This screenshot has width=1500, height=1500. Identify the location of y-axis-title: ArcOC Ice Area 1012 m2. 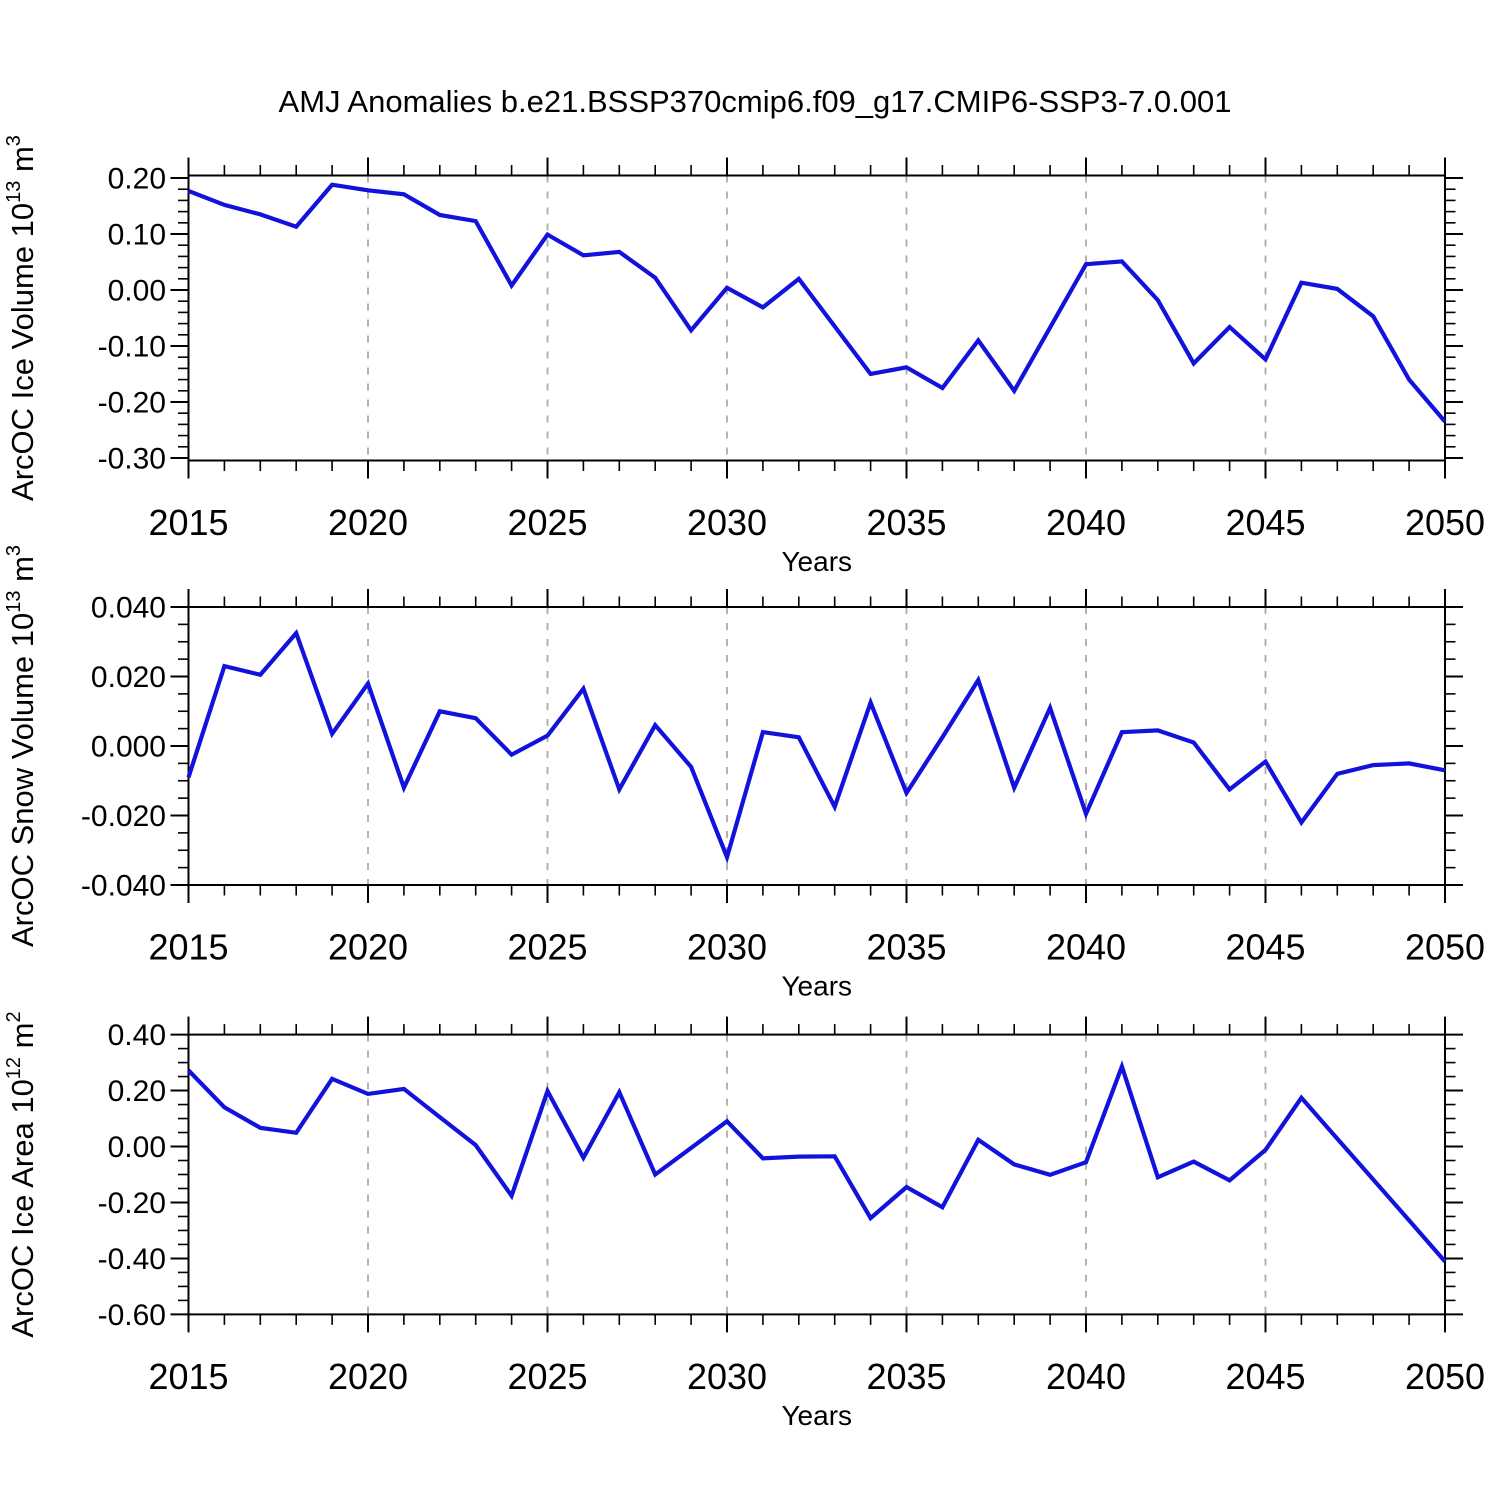
(21, 1174).